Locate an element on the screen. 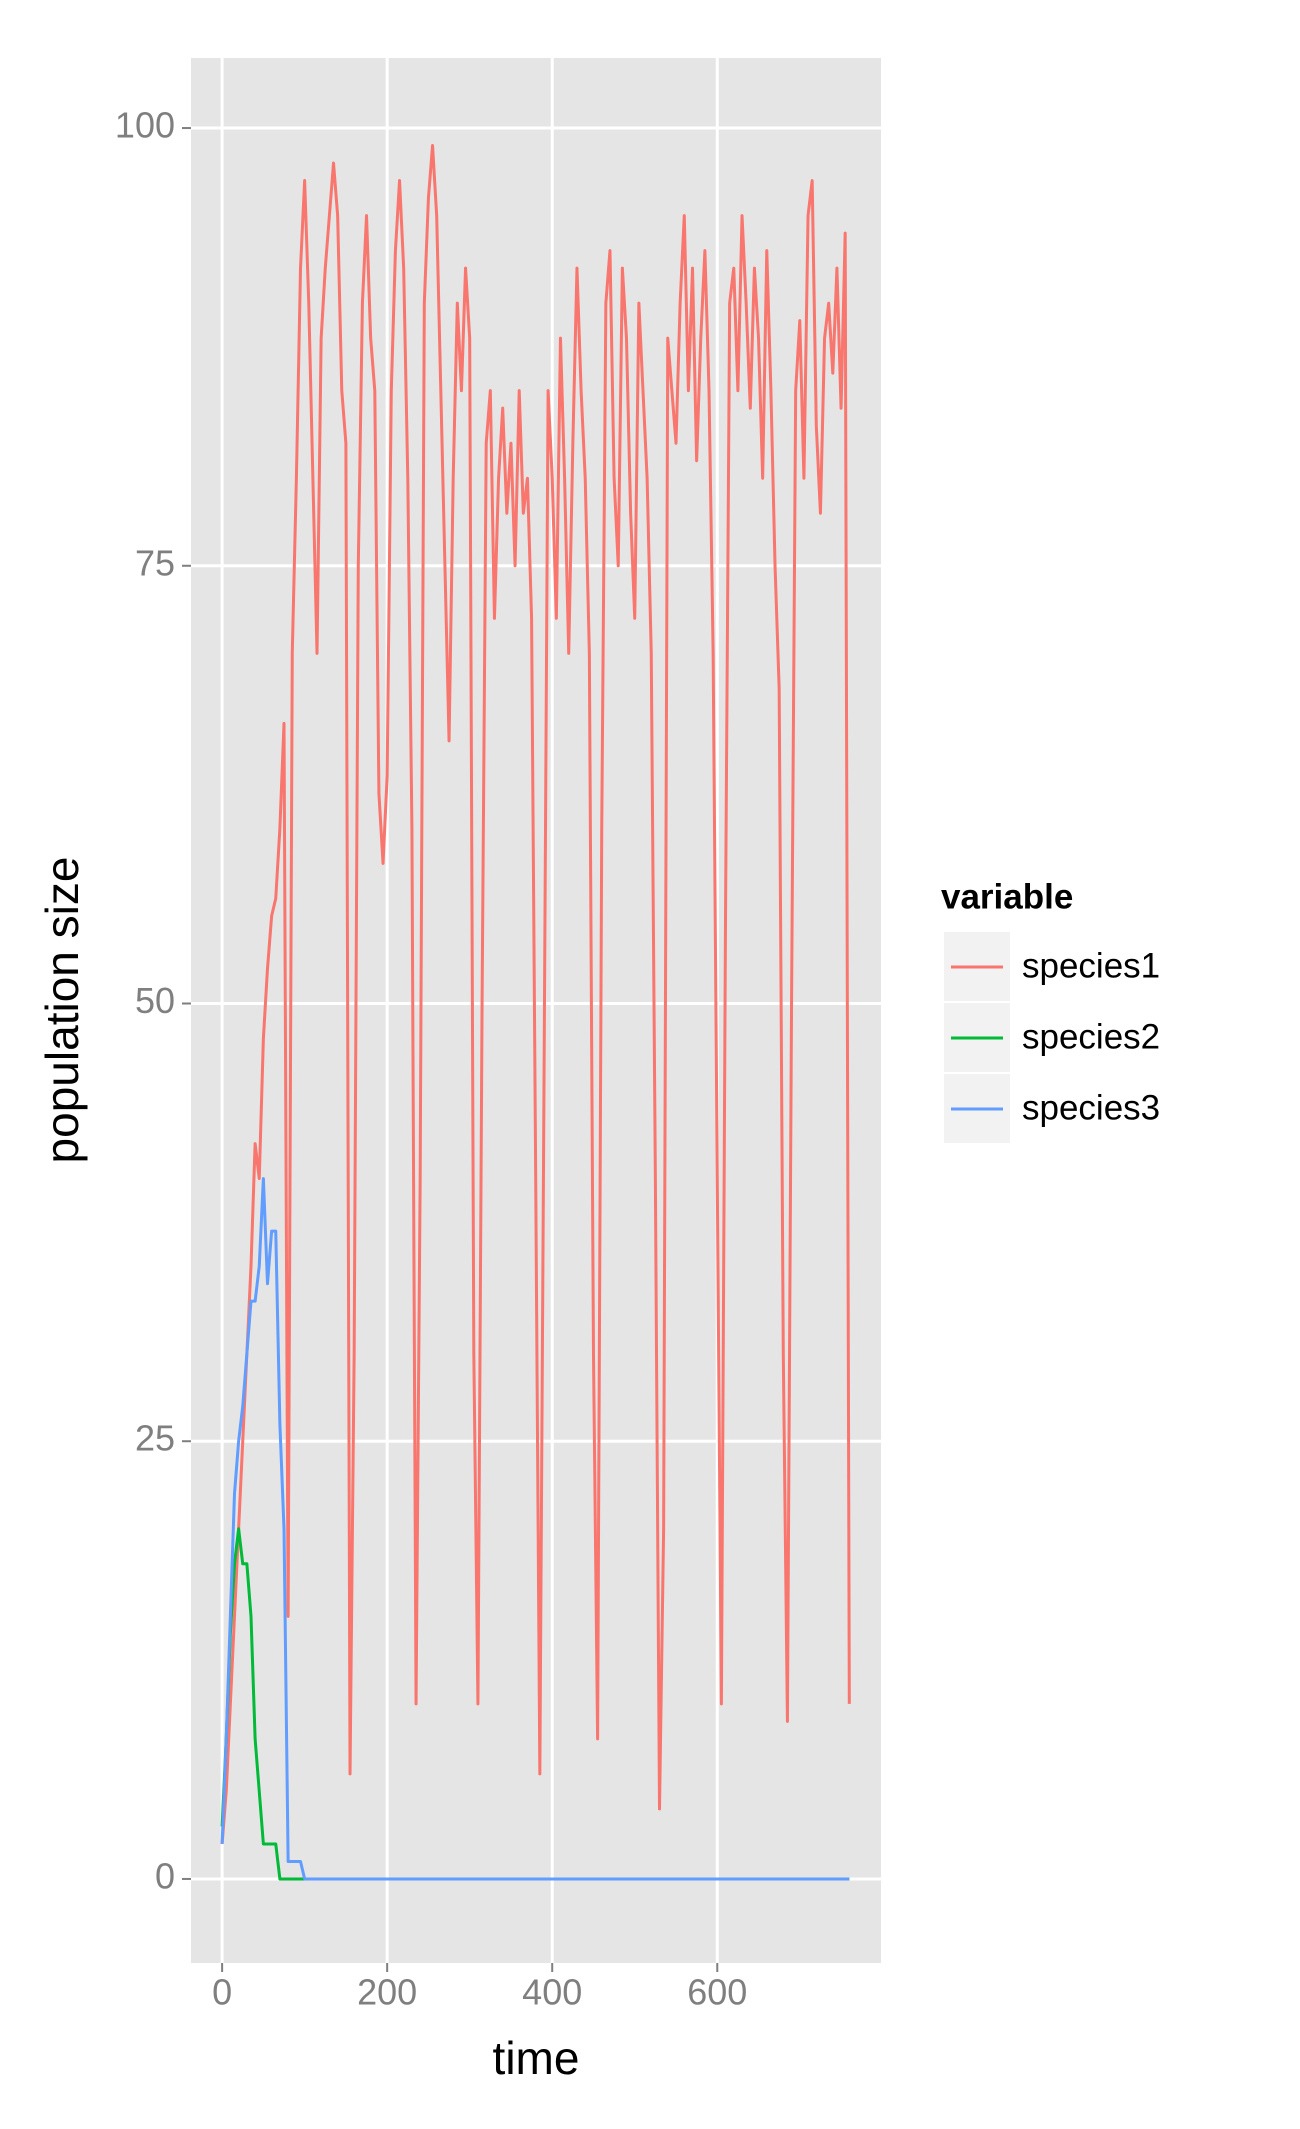 This screenshot has width=1300, height=2129. x-axis-title: time is located at coordinates (536, 2058).